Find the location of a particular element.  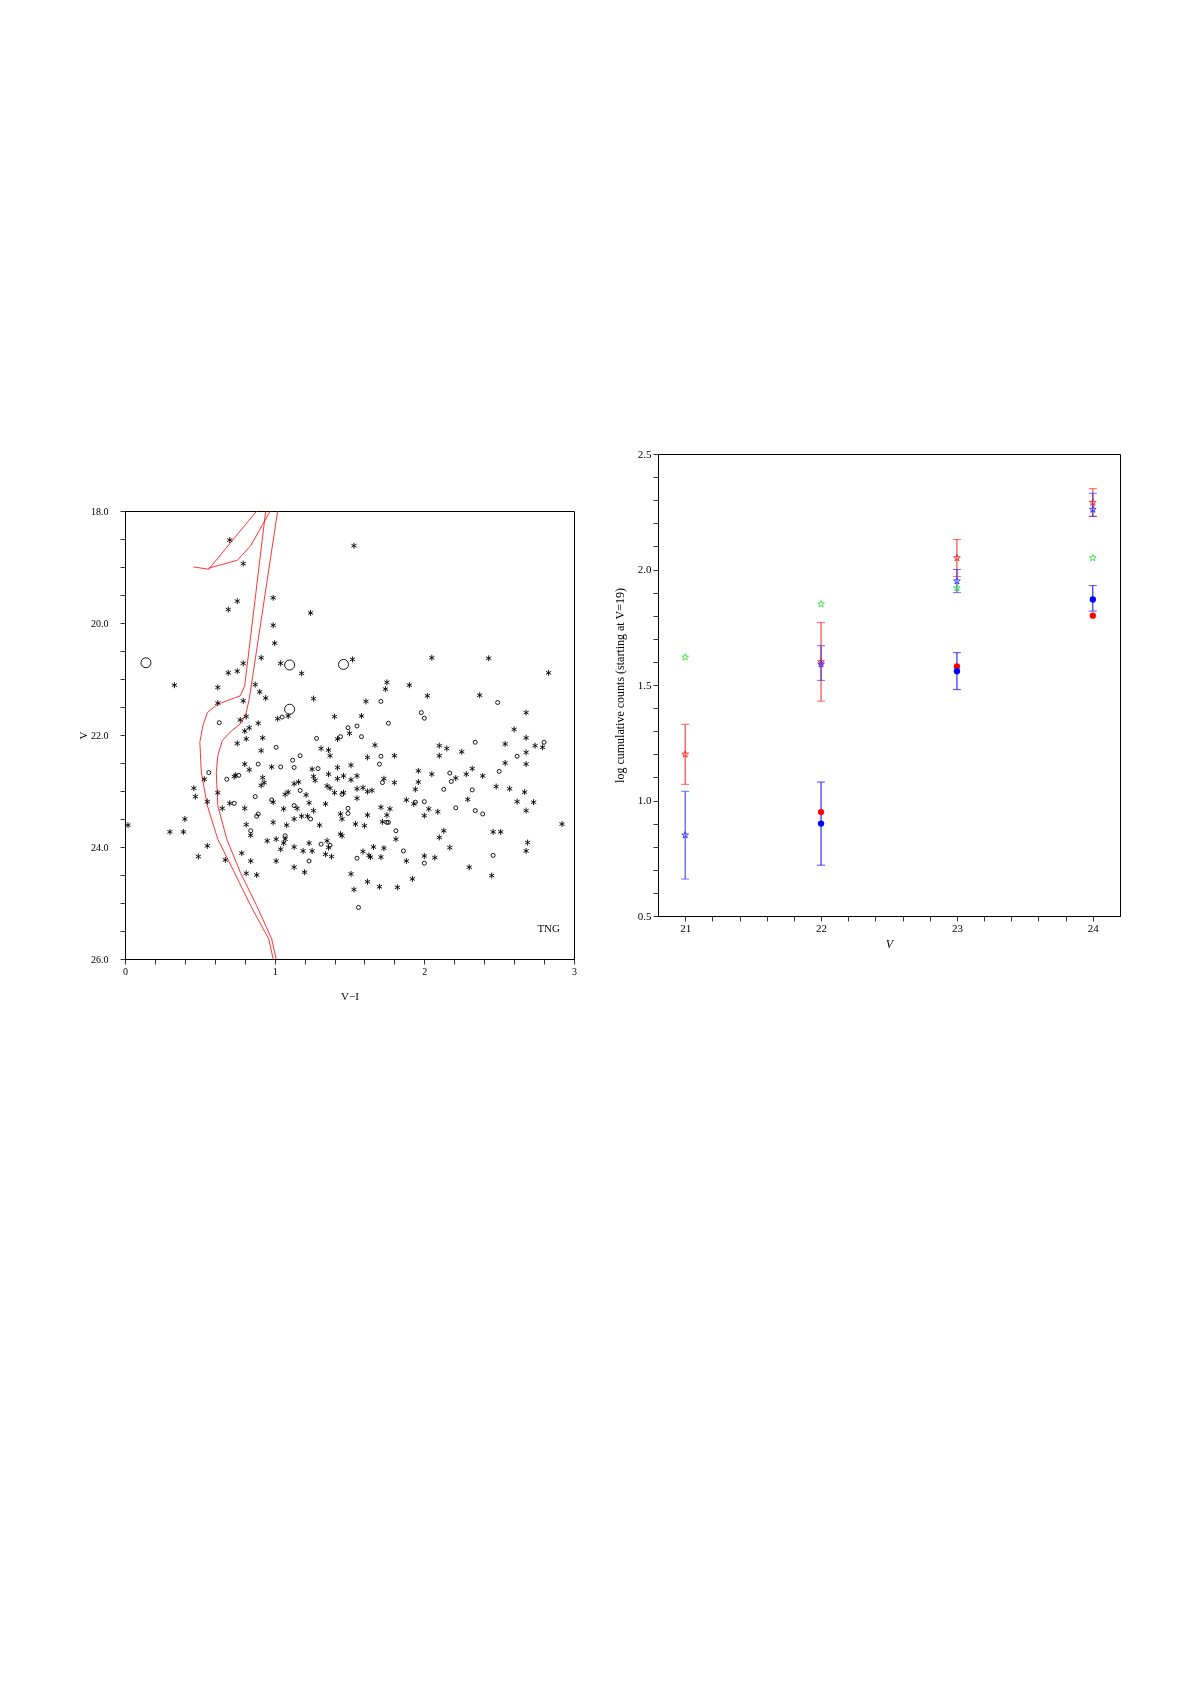

y-tick-label: 1.5 is located at coordinates (644, 684).